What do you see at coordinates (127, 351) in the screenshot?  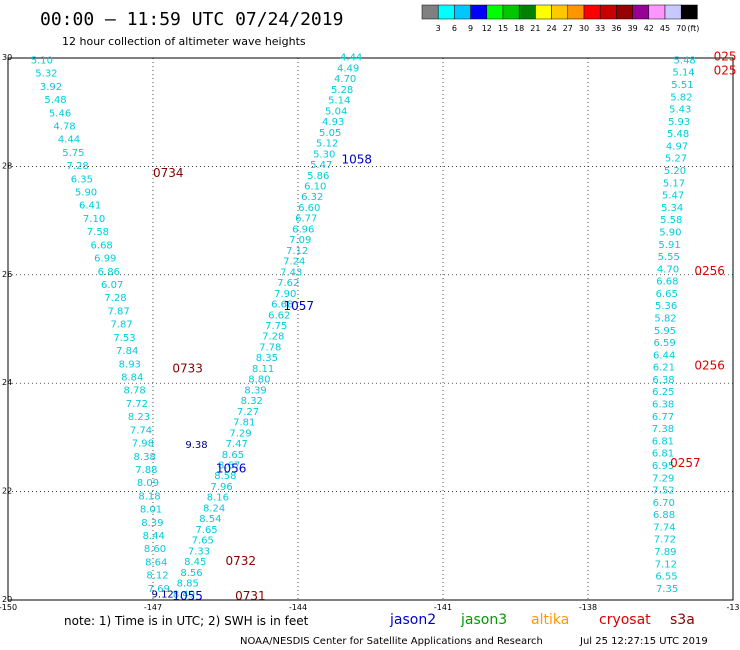 I see `wave-height-label: 7.84` at bounding box center [127, 351].